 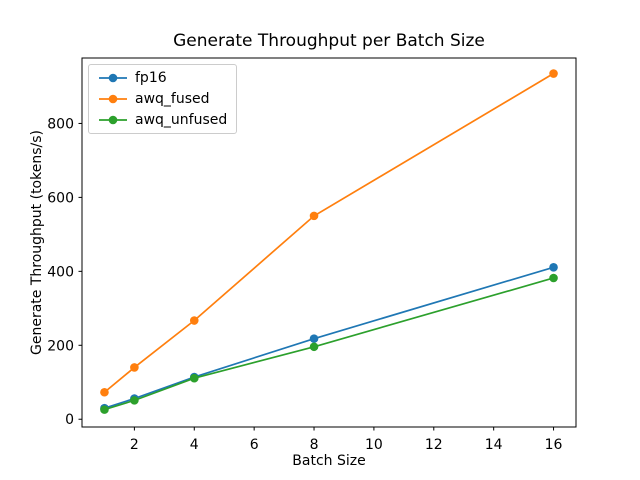 I want to click on svg-text: 2, so click(x=134, y=445).